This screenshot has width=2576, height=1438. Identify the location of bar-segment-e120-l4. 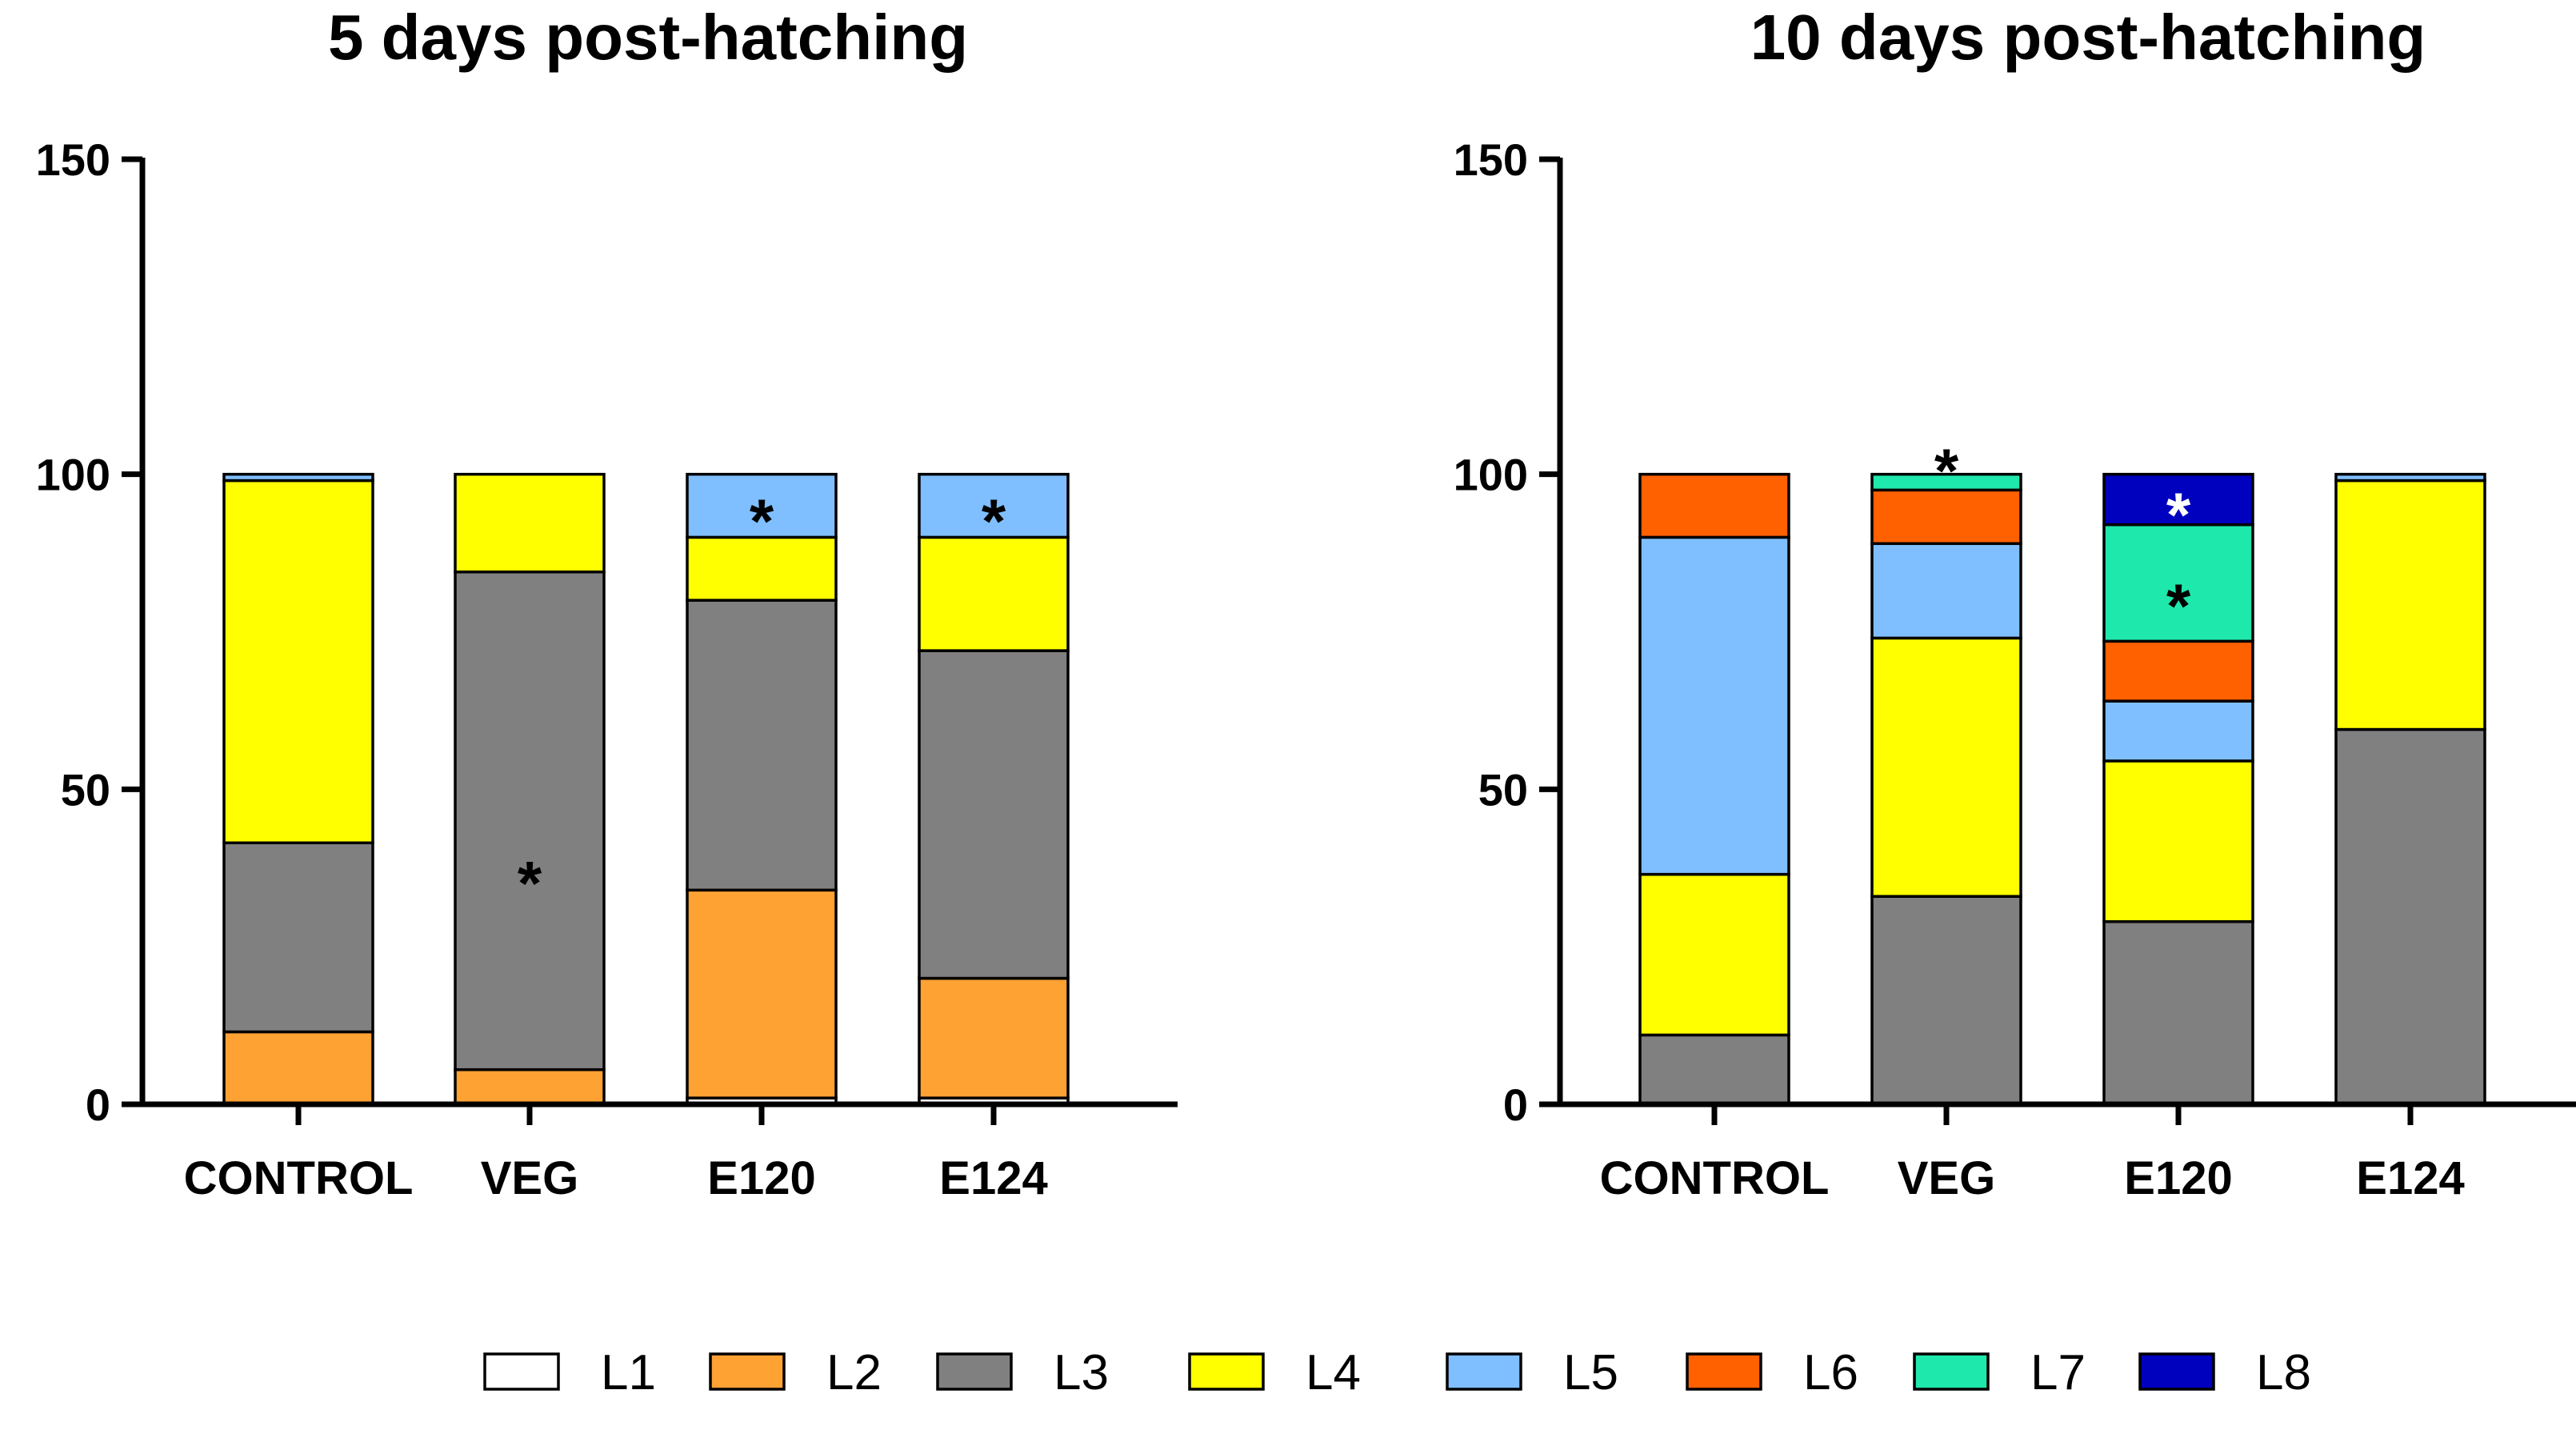
(2178, 841).